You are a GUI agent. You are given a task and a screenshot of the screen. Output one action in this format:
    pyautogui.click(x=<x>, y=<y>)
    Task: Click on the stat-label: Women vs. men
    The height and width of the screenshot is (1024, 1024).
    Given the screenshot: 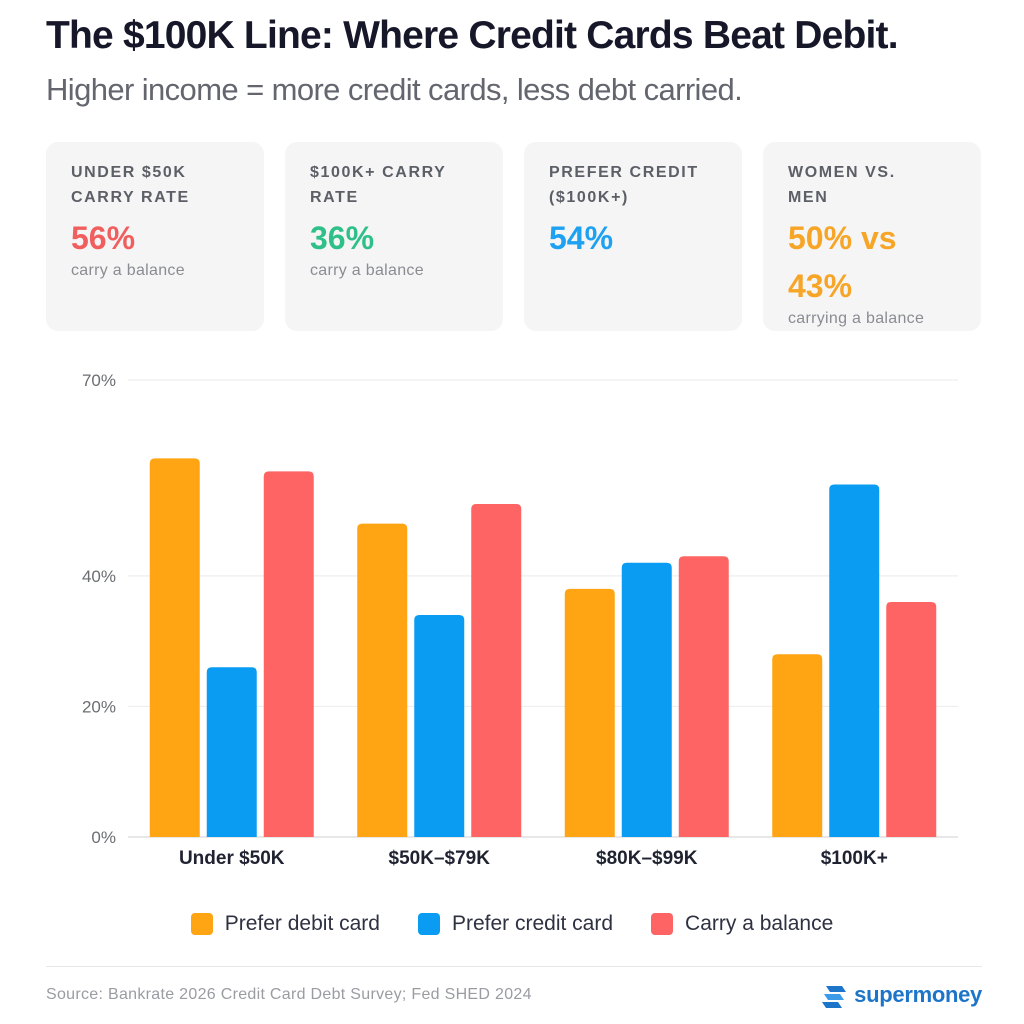 What is the action you would take?
    pyautogui.click(x=842, y=185)
    